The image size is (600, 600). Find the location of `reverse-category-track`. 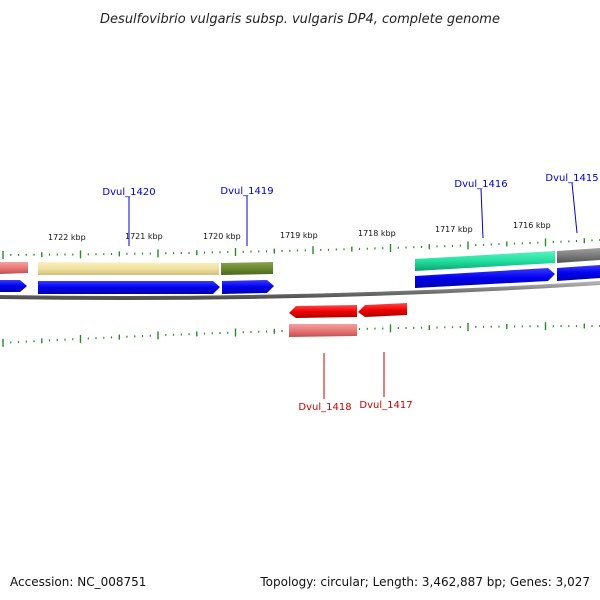

reverse-category-track is located at coordinates (323, 330).